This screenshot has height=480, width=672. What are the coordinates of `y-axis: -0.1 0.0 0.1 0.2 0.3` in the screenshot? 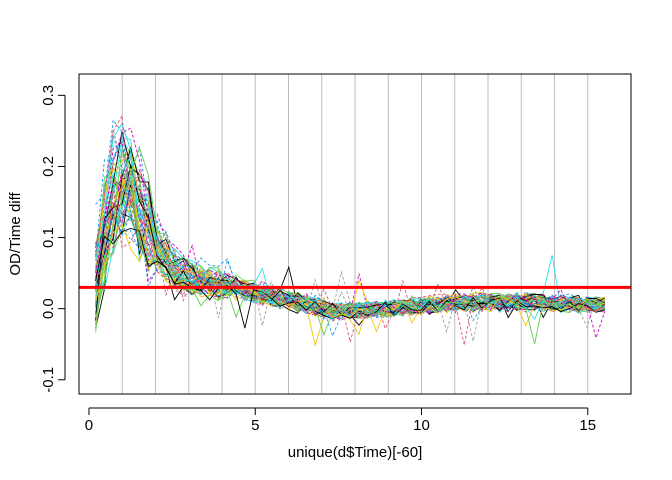 It's located at (53, 239).